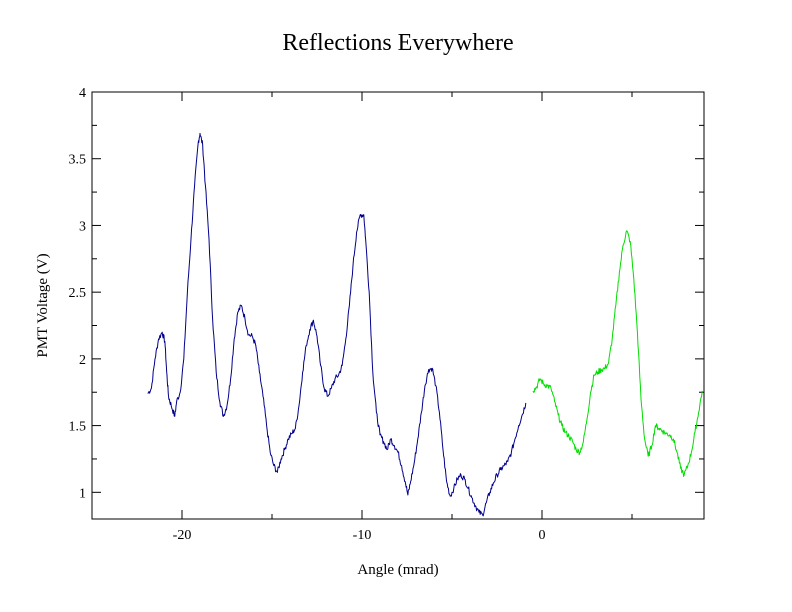 The width and height of the screenshot is (792, 612). What do you see at coordinates (78, 427) in the screenshot?
I see `y-tick-label: 1.5` at bounding box center [78, 427].